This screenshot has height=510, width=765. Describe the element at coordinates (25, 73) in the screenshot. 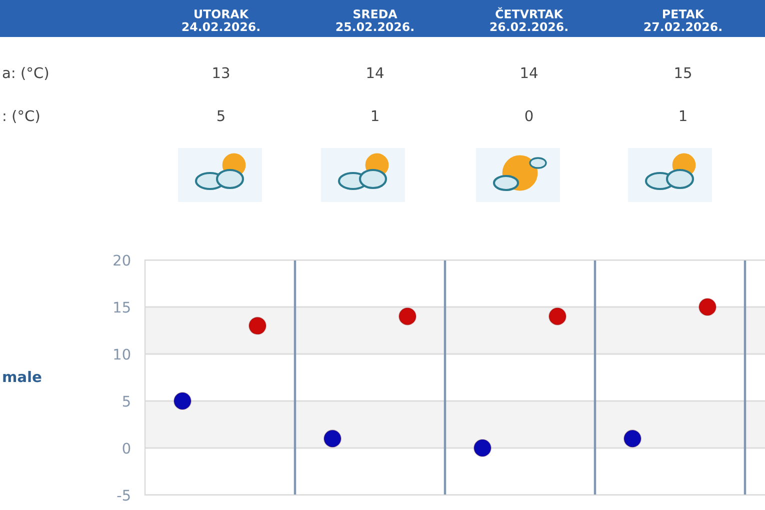

I see `text: a: (°C)` at that location.